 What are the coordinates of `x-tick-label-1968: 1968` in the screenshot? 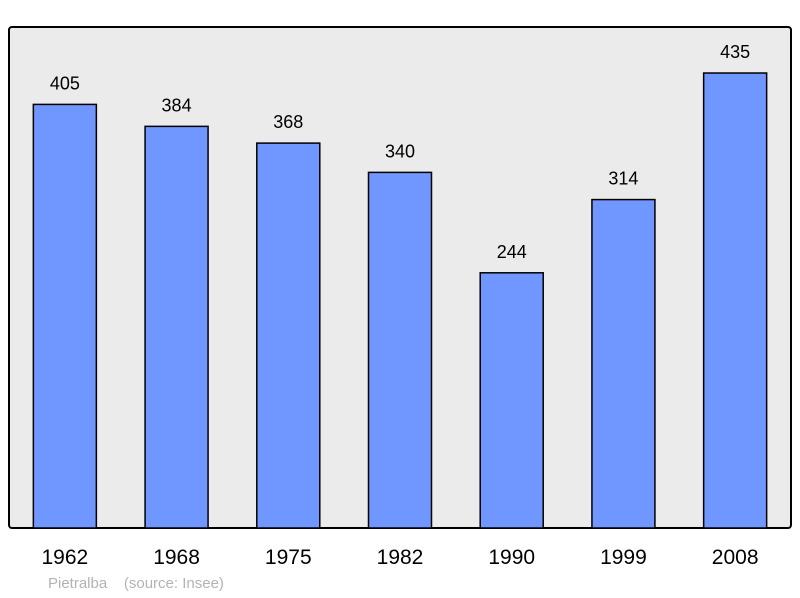 It's located at (176, 557).